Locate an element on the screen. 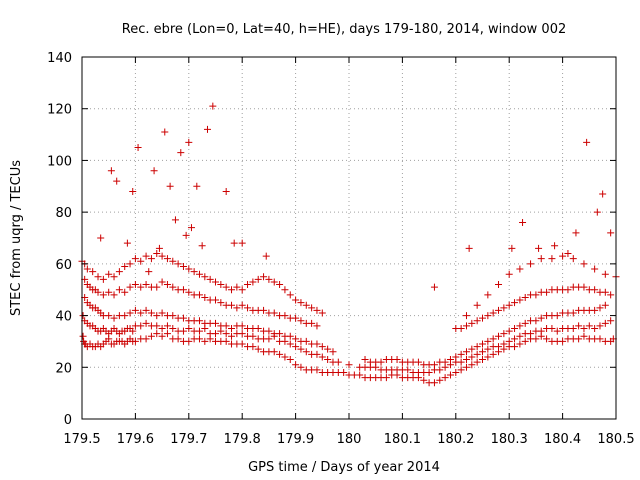 The height and width of the screenshot is (480, 640). x-tick-label: 179.7 is located at coordinates (188, 439).